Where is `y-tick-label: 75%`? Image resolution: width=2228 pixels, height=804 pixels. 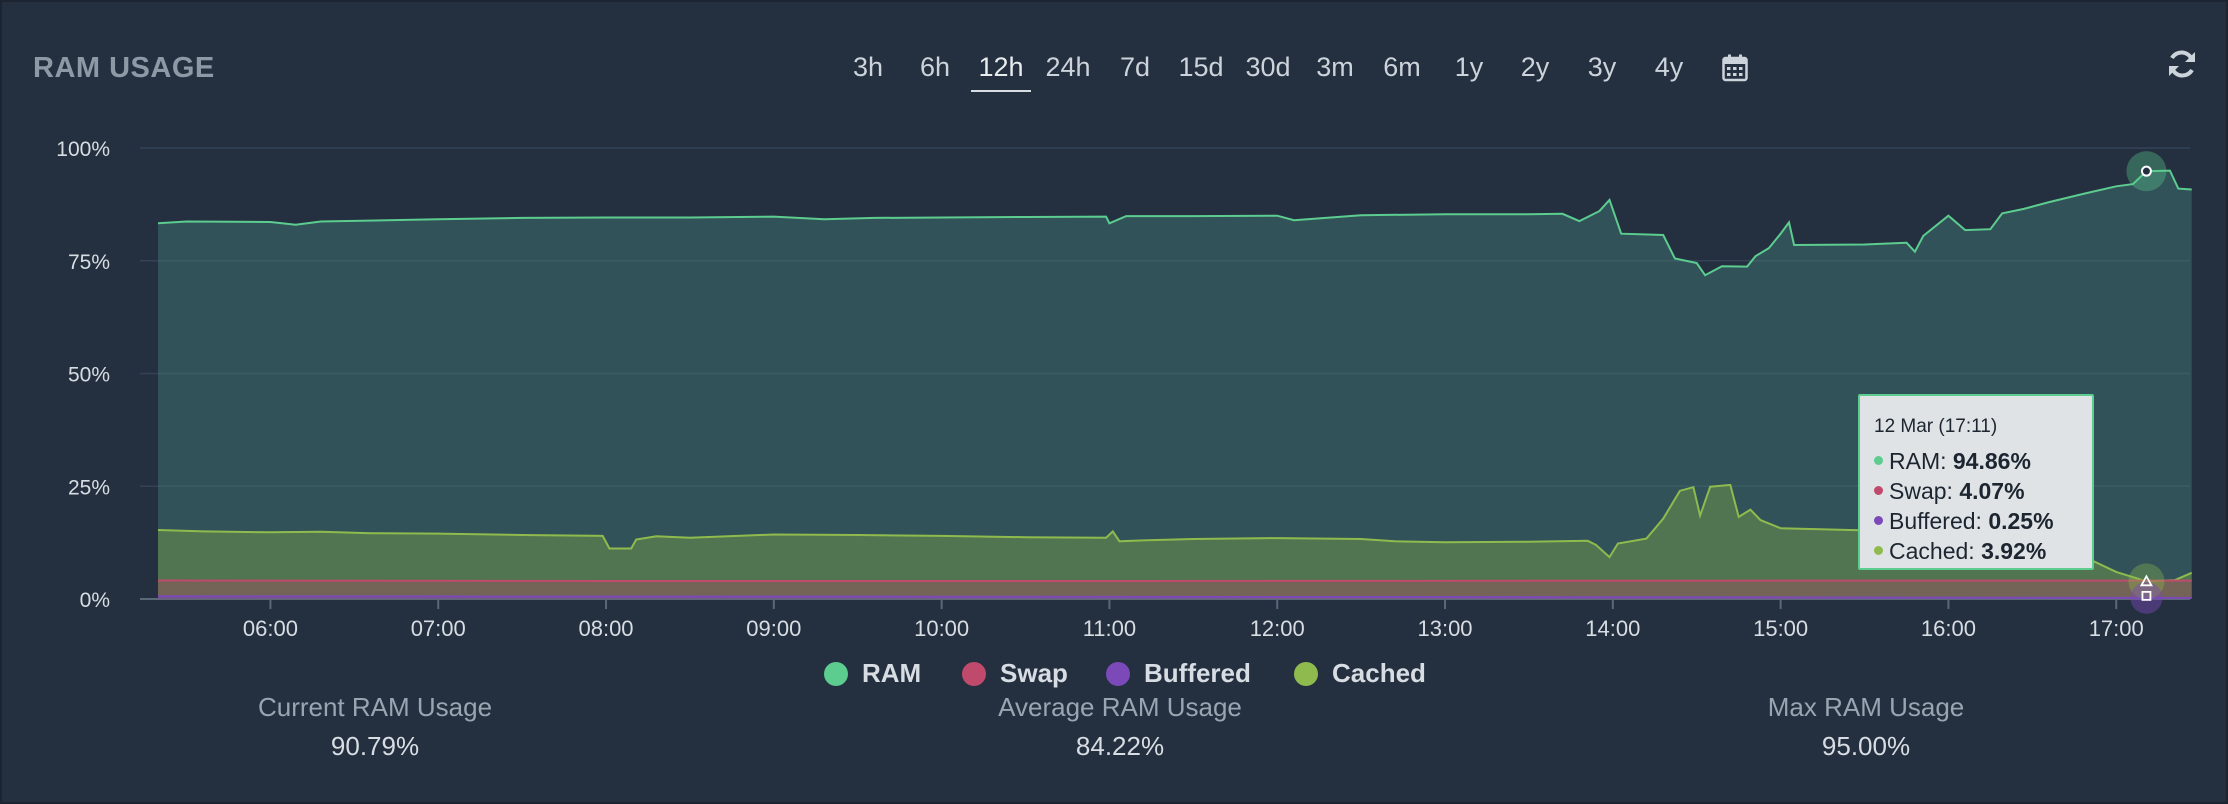
y-tick-label: 75% is located at coordinates (89, 262).